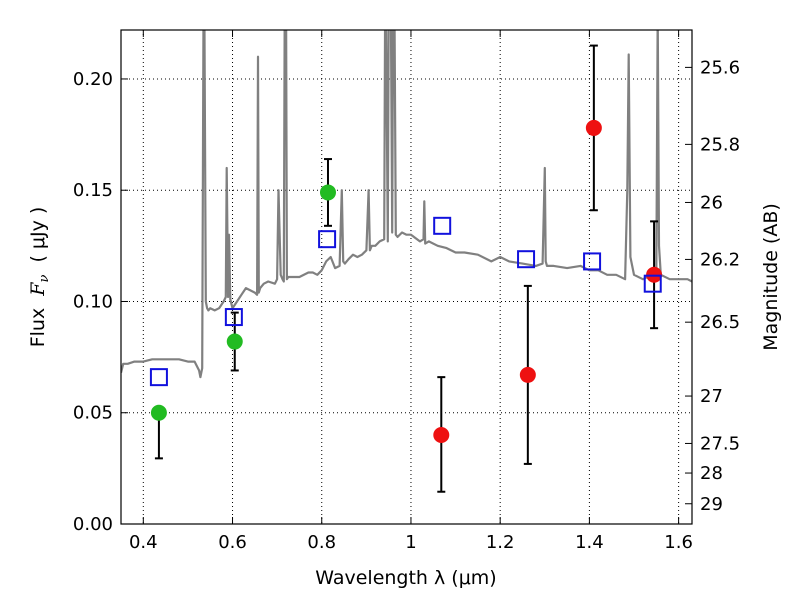 The height and width of the screenshot is (600, 800). Describe the element at coordinates (678, 542) in the screenshot. I see `x-tick-label: 1.6` at that location.